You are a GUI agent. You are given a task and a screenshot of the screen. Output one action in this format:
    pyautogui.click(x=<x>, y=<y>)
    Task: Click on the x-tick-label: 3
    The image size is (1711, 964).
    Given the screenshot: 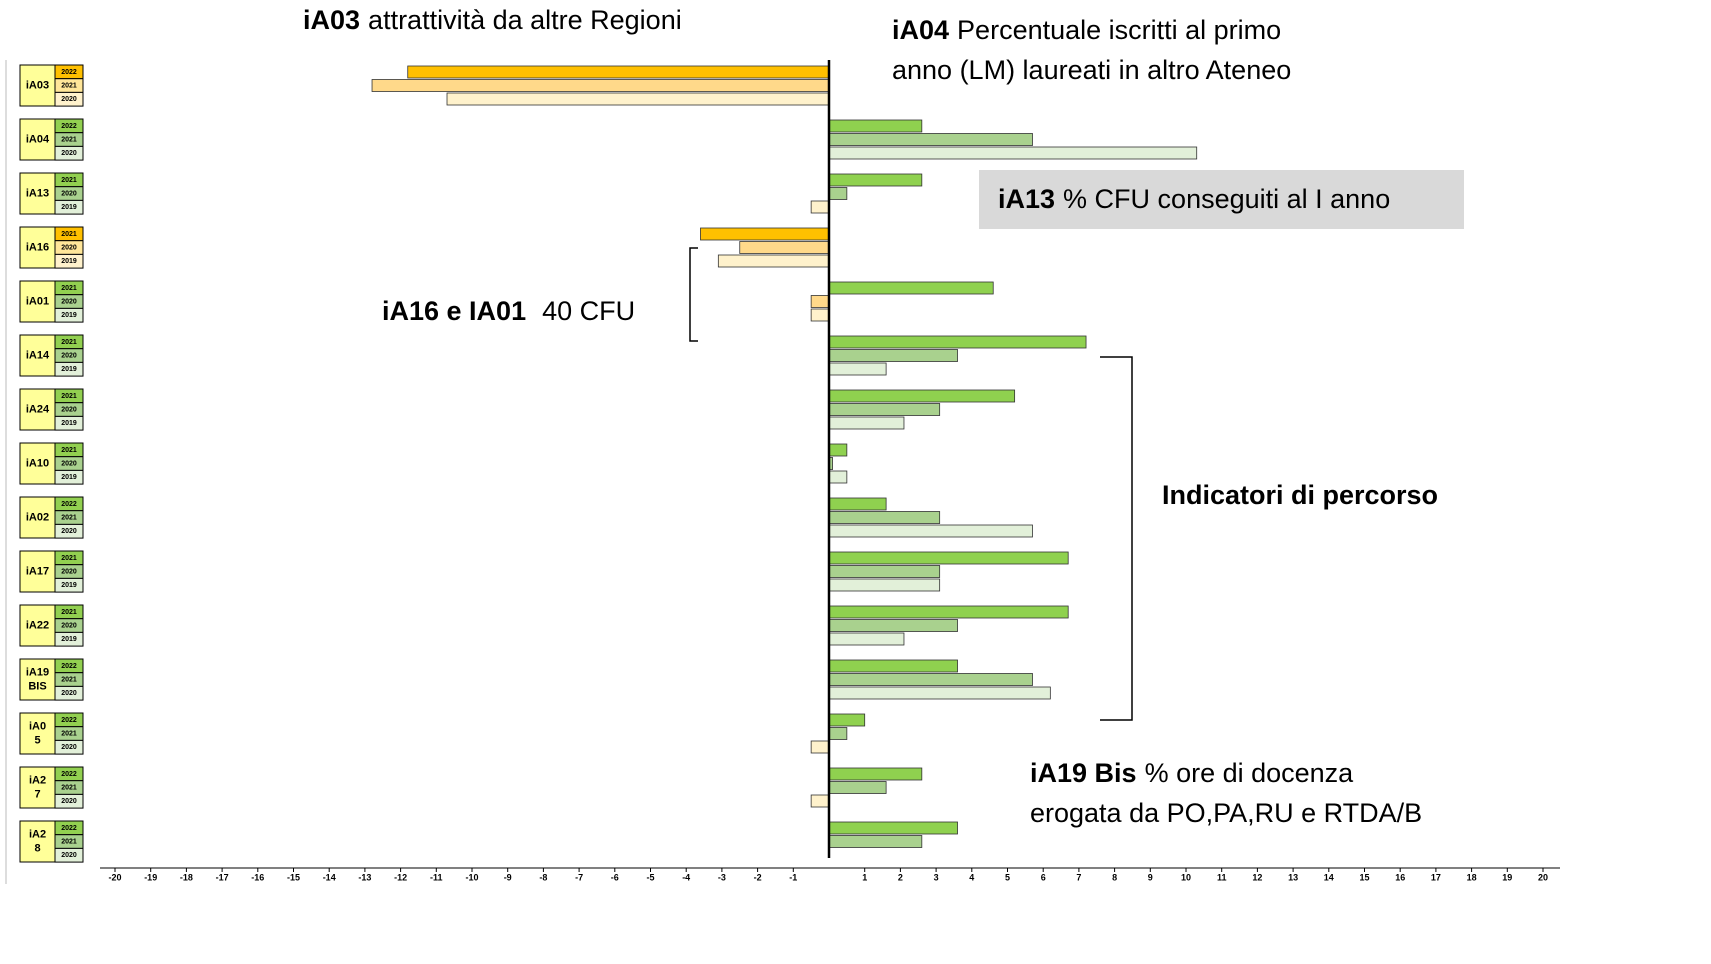 What is the action you would take?
    pyautogui.click(x=936, y=877)
    